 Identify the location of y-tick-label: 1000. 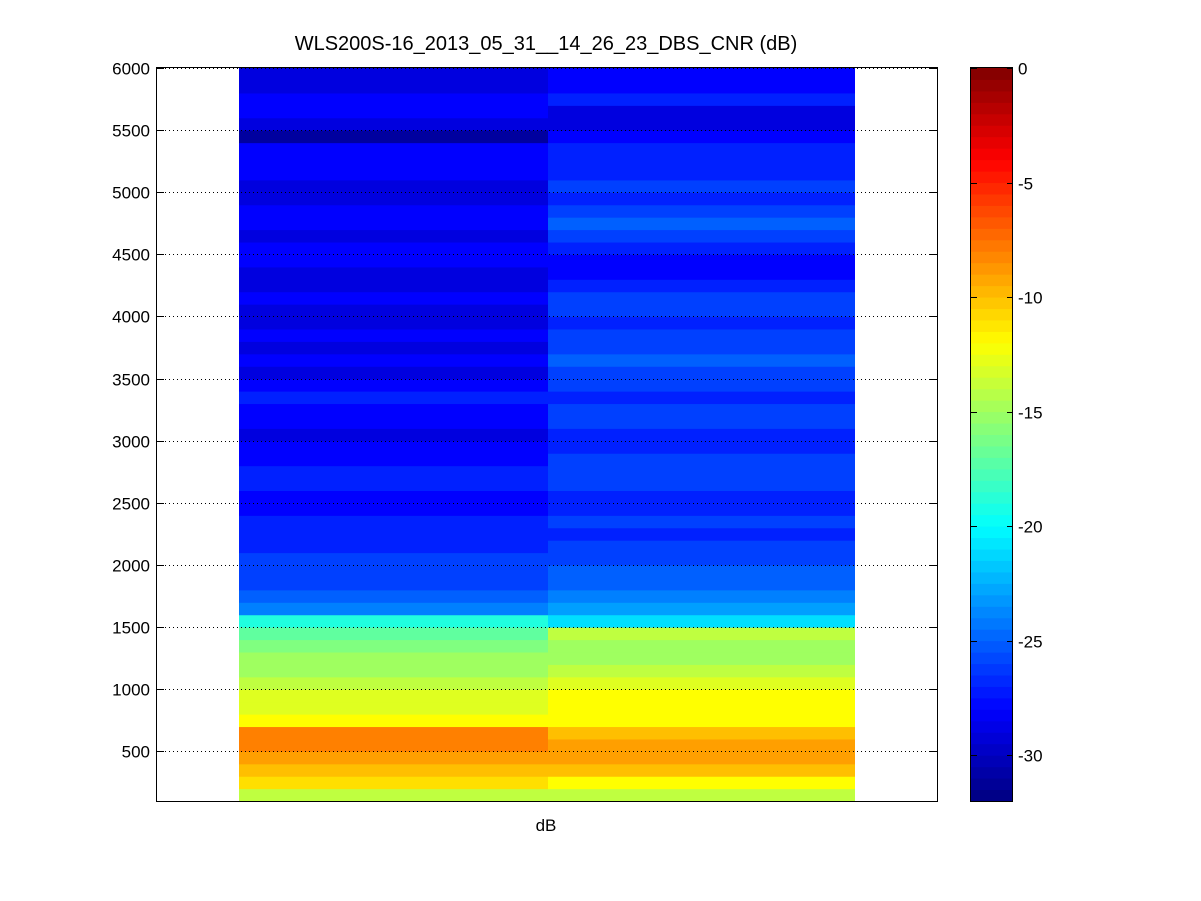
(131, 690).